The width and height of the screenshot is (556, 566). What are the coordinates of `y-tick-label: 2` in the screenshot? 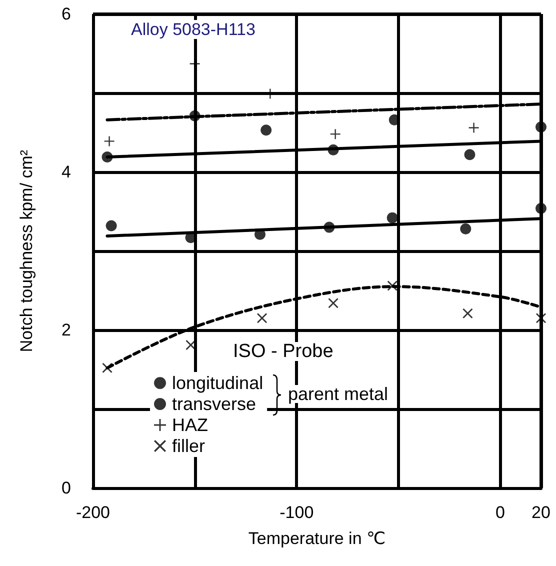 It's located at (66, 330).